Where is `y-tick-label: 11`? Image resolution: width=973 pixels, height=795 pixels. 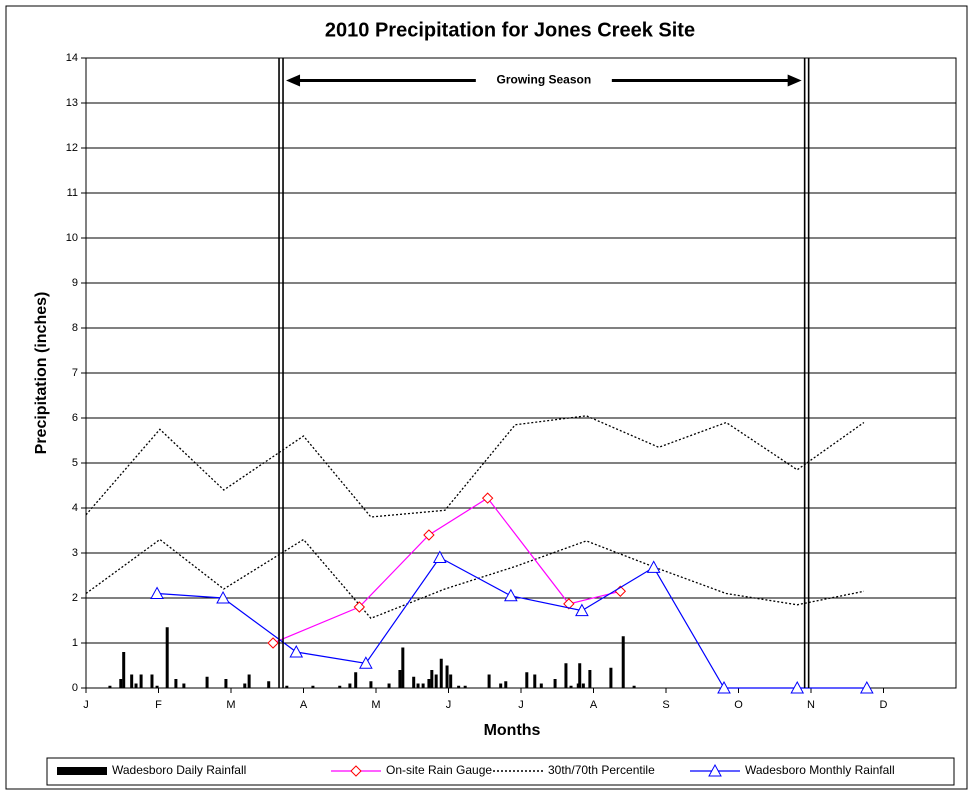
y-tick-label: 11 is located at coordinates (72, 193).